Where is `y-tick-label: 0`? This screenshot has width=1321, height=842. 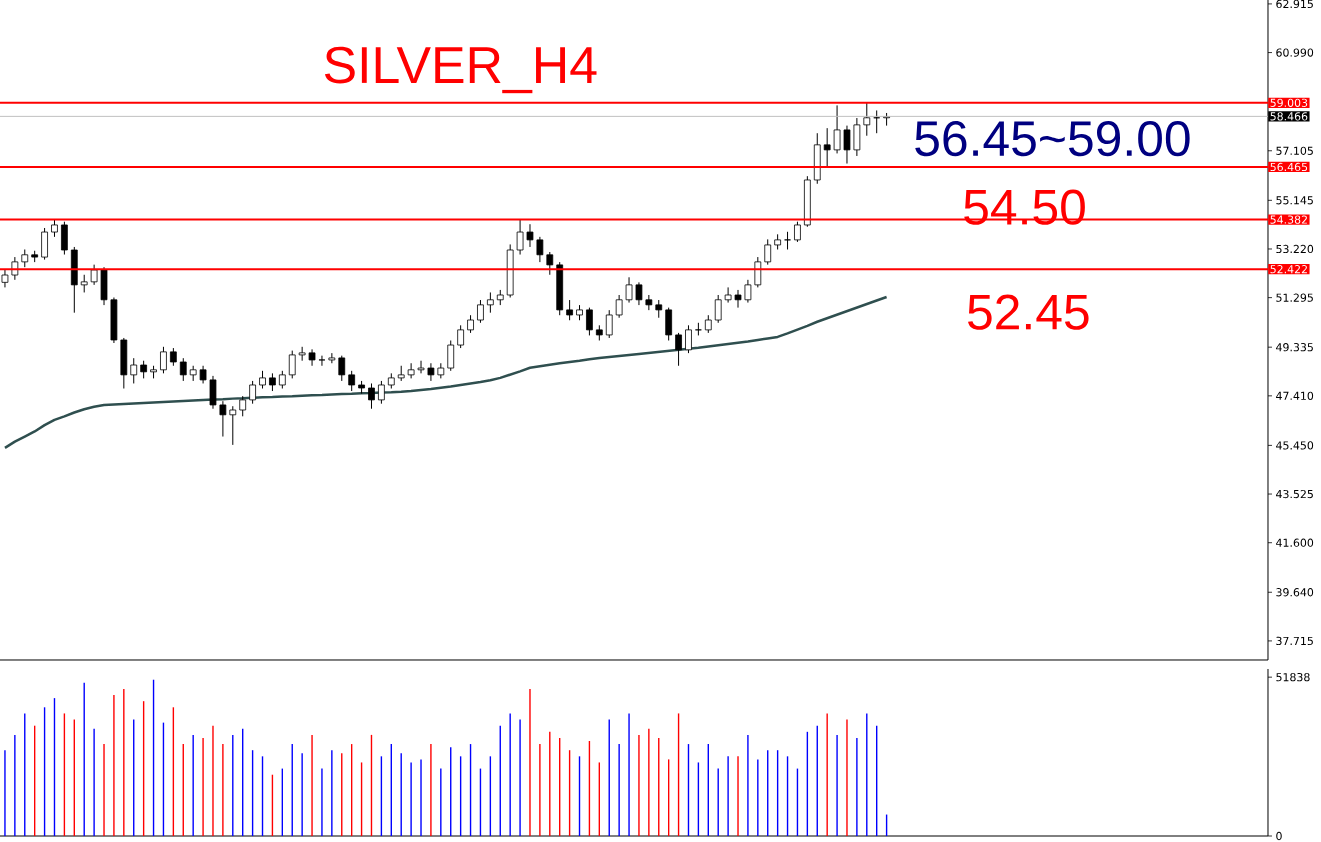
y-tick-label: 0 is located at coordinates (1279, 836).